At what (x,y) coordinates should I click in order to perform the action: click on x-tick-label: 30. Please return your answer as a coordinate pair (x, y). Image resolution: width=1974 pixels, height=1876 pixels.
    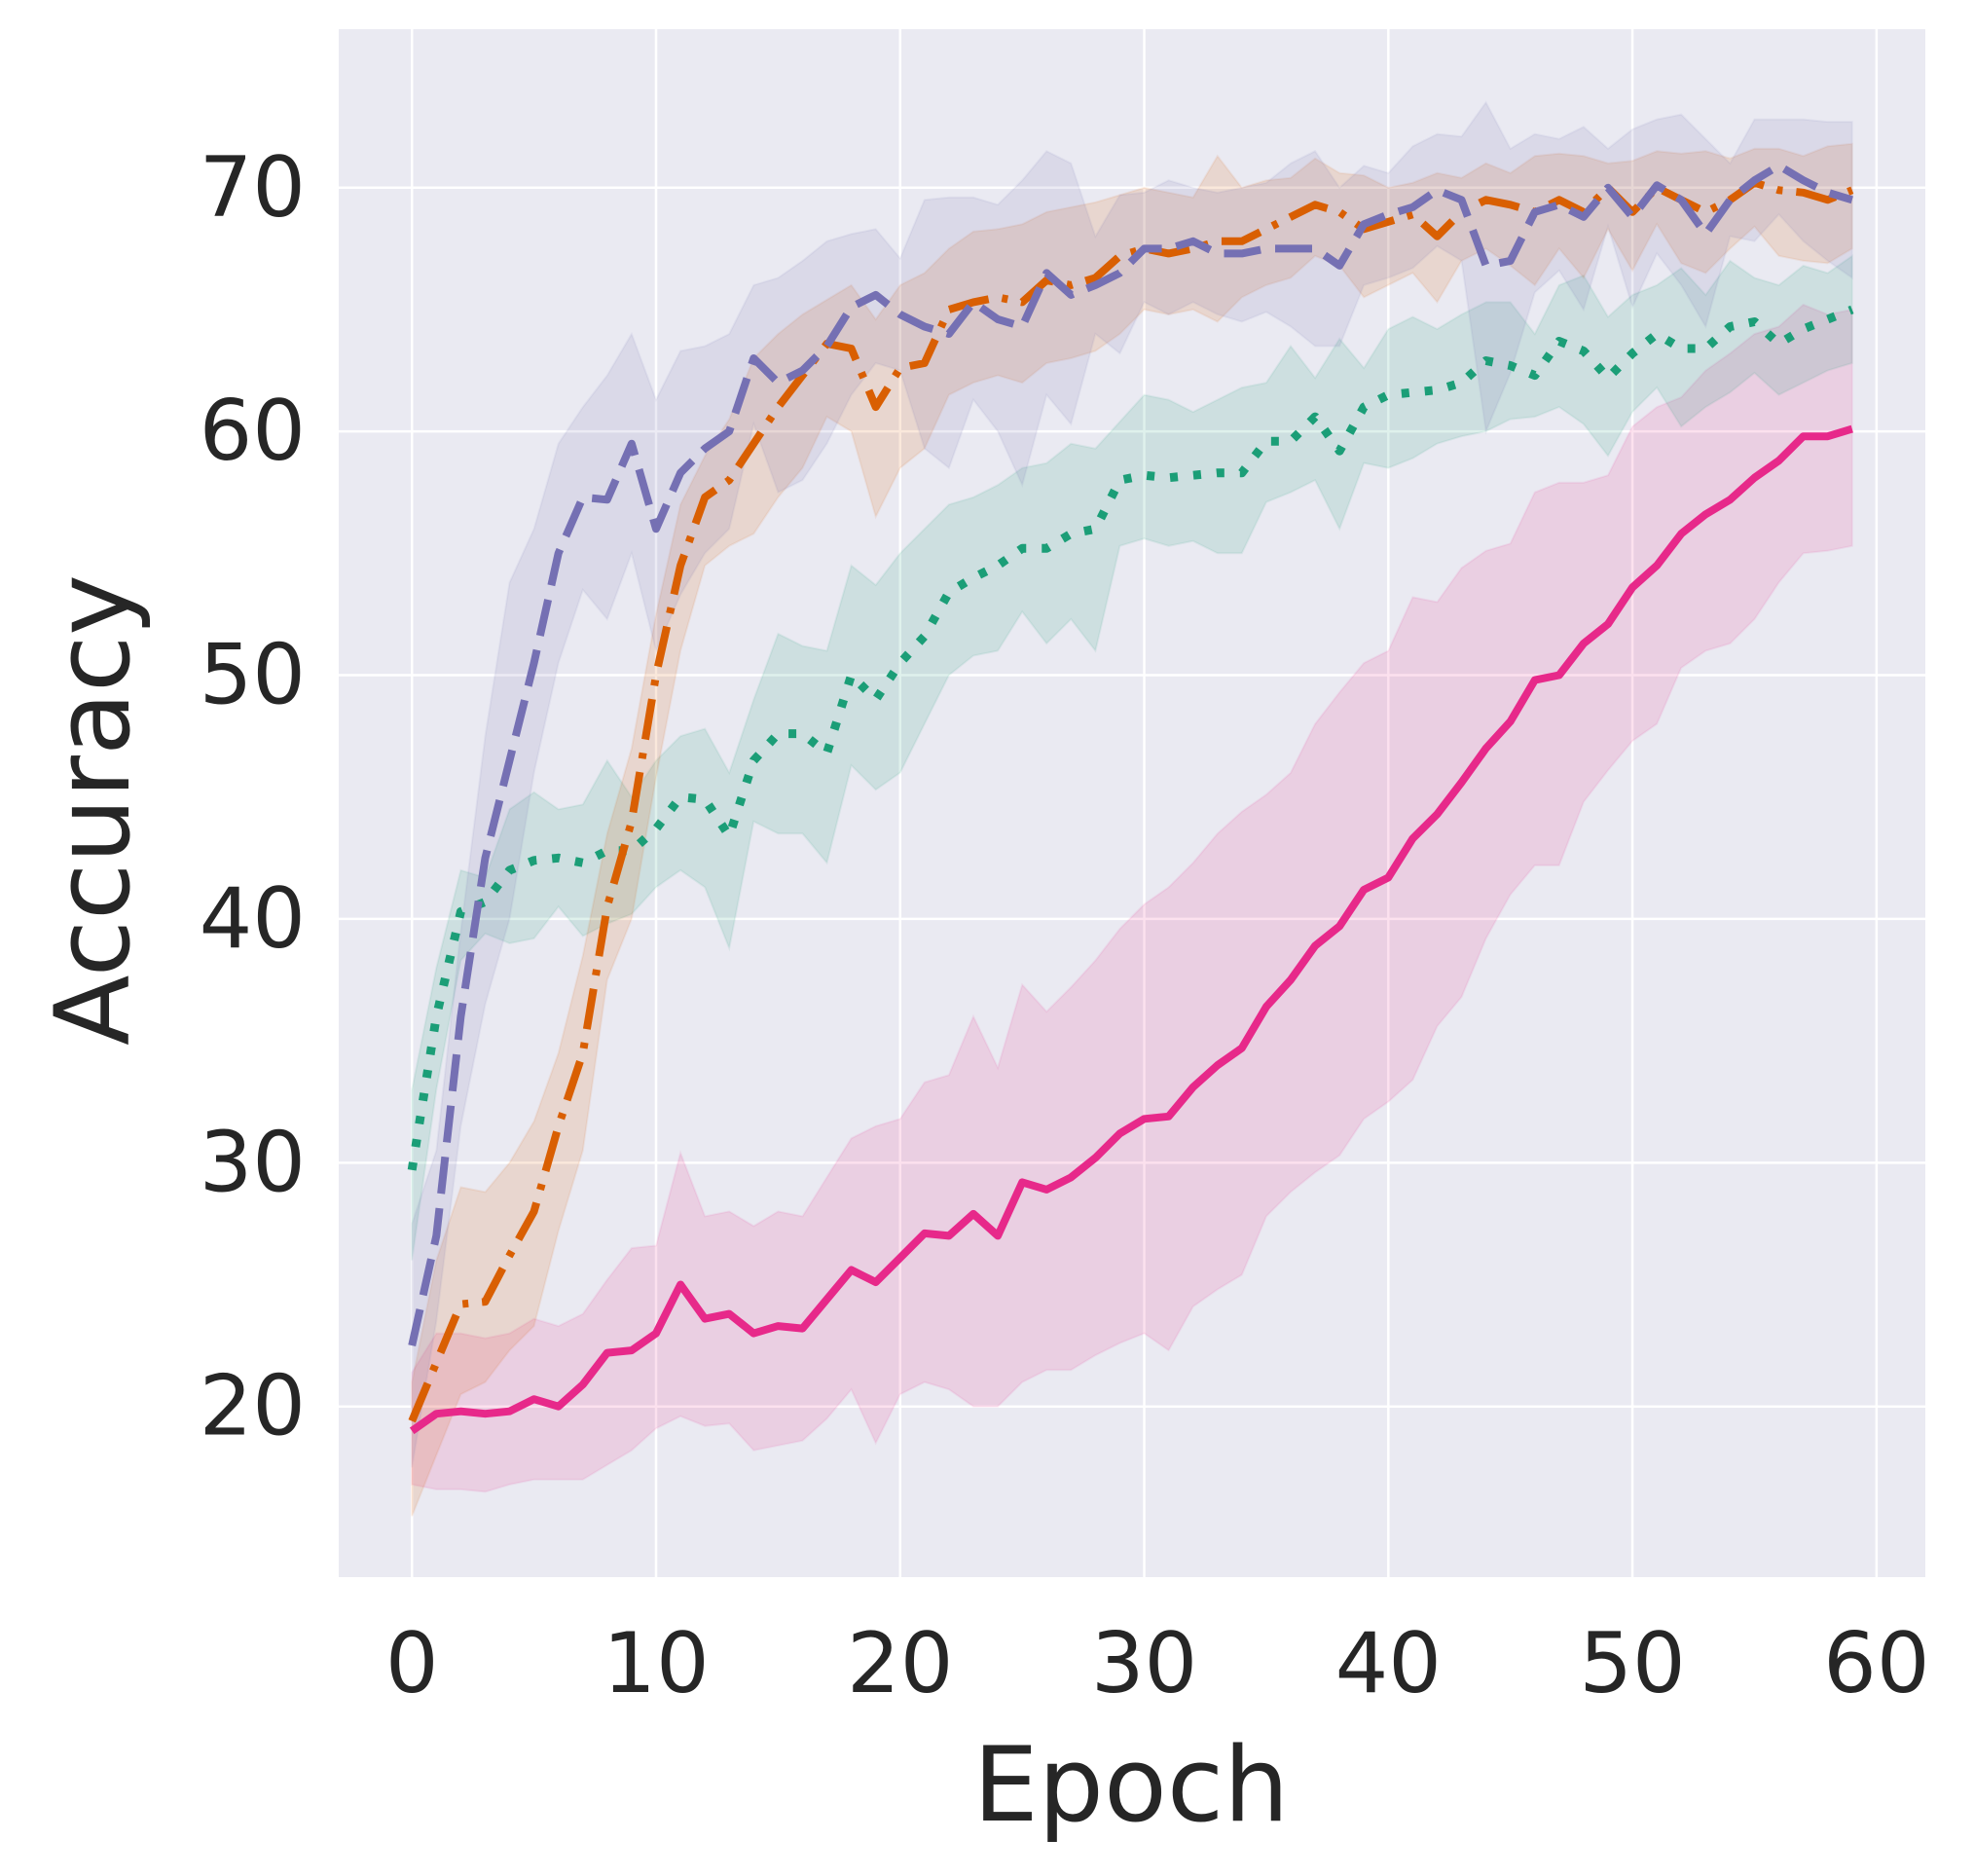
    Looking at the image, I should click on (1144, 1664).